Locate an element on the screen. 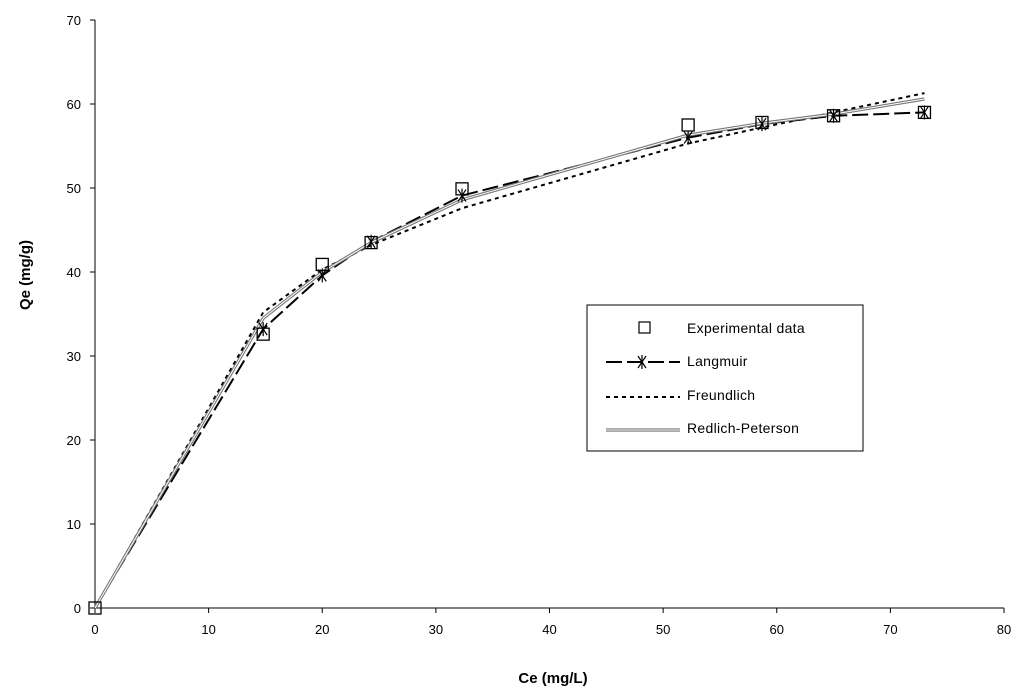 The height and width of the screenshot is (693, 1022). y-tick-label: 20 is located at coordinates (74, 440).